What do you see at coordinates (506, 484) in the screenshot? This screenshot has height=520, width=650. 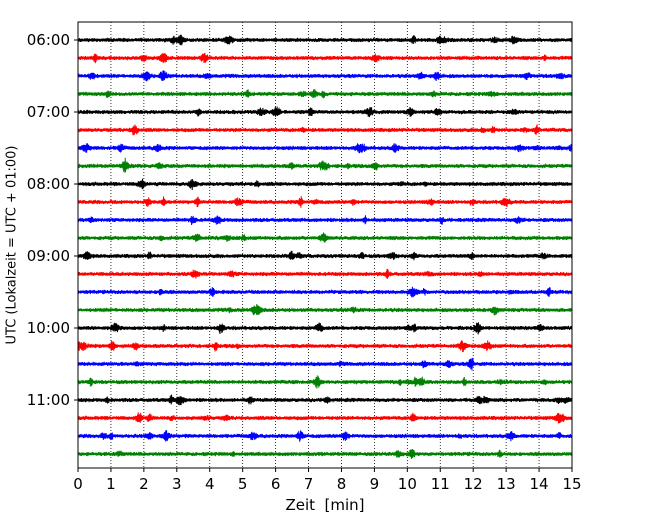 I see `x-tick-label: 13` at bounding box center [506, 484].